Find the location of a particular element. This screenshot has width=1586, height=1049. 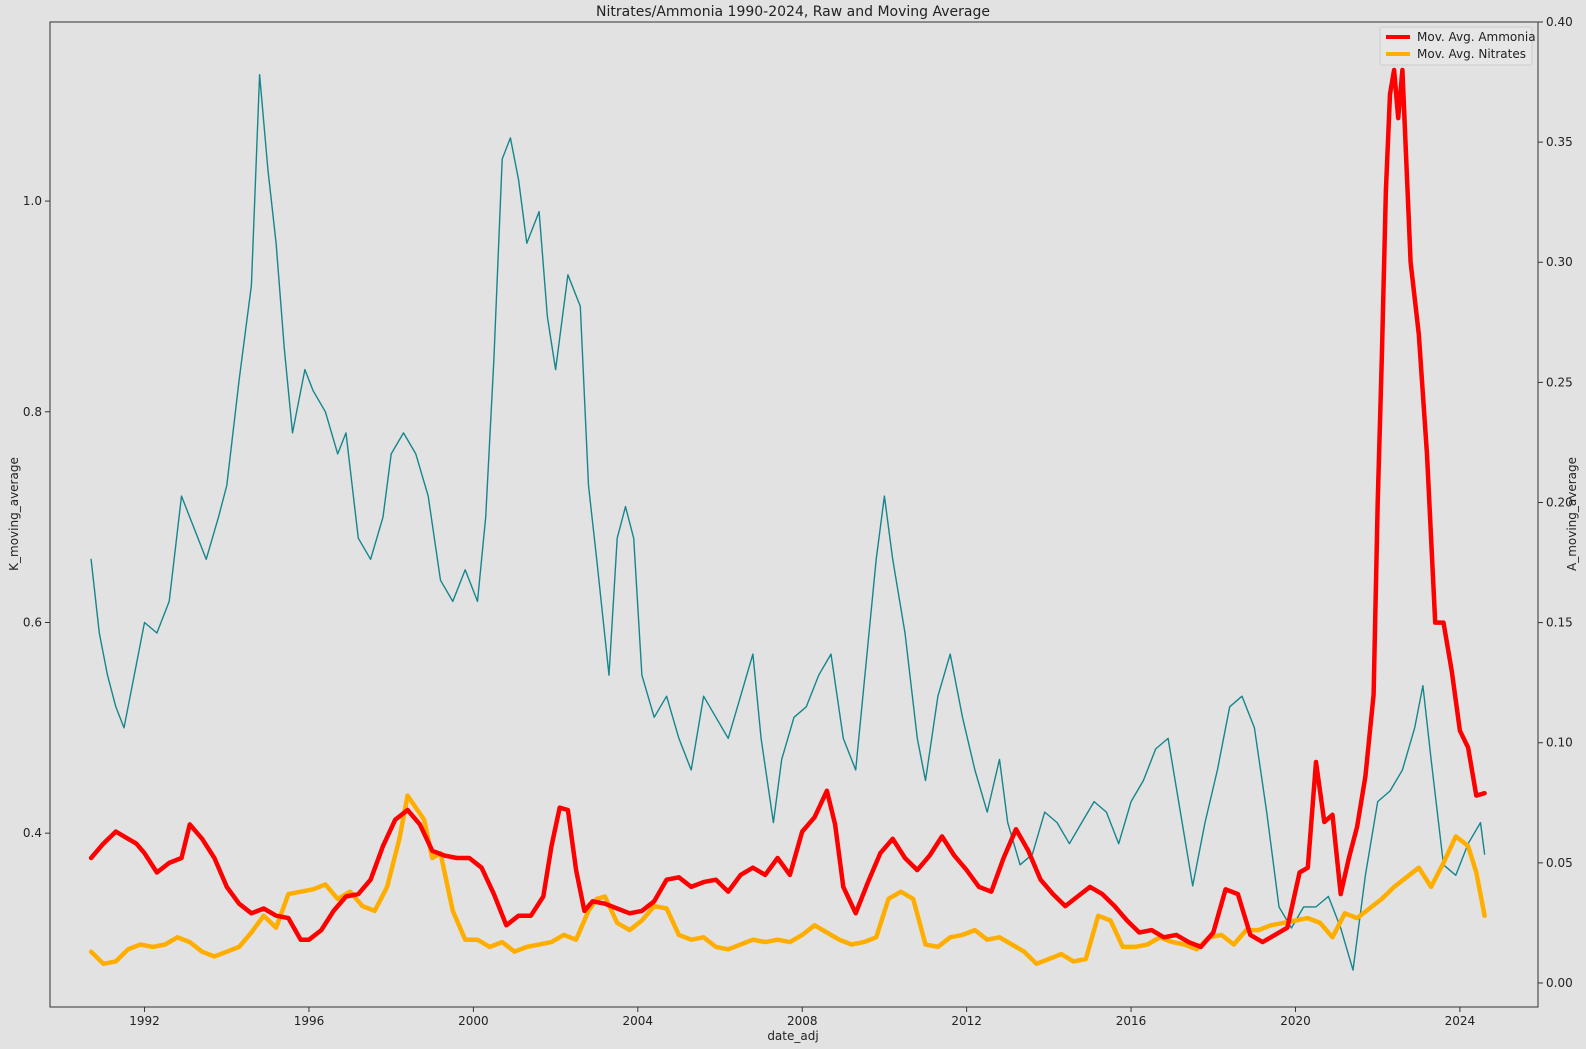

x-tick-label: 1996 is located at coordinates (309, 1021).